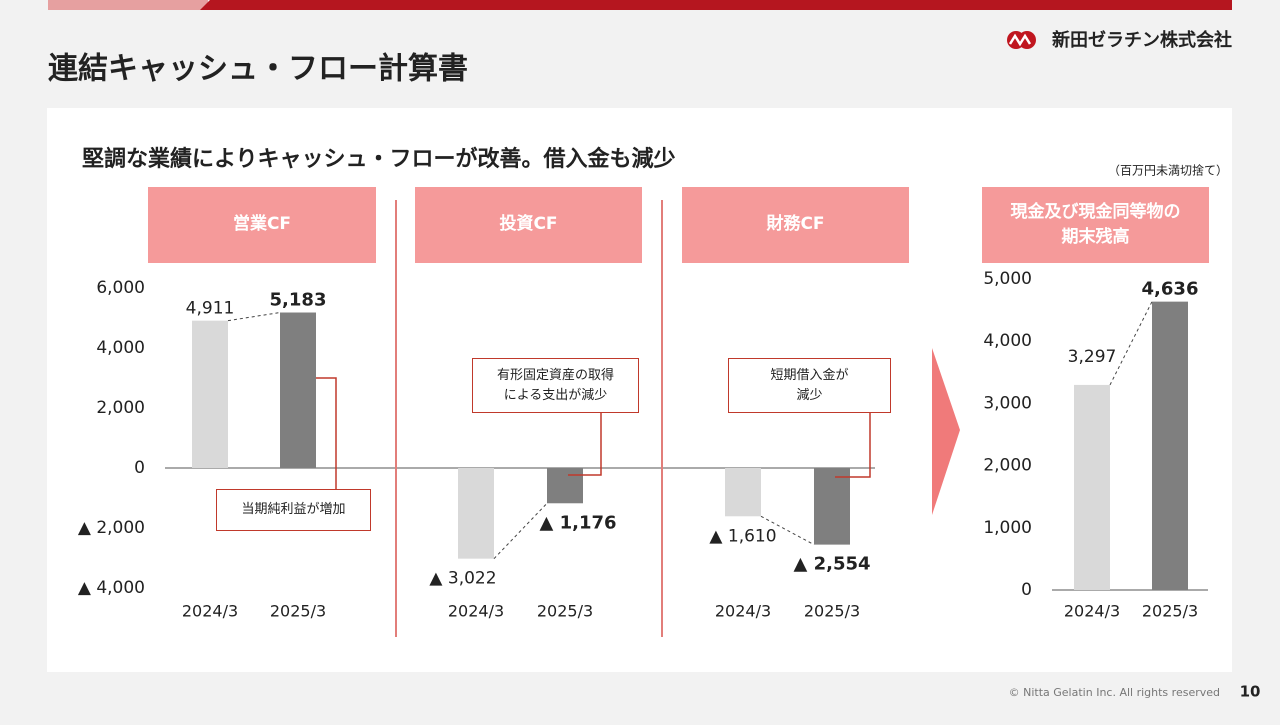 The height and width of the screenshot is (725, 1280). Describe the element at coordinates (111, 528) in the screenshot. I see `y-tick-label: ▲ 2,000` at that location.